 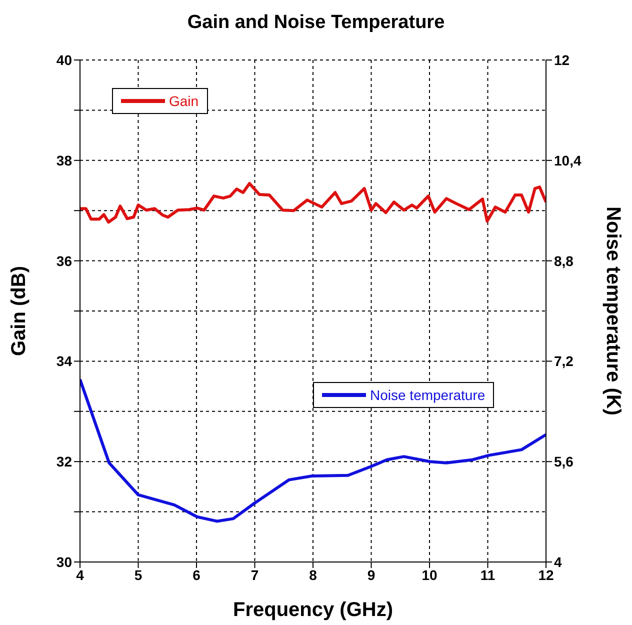 What do you see at coordinates (313, 574) in the screenshot?
I see `x-tick-label: 8` at bounding box center [313, 574].